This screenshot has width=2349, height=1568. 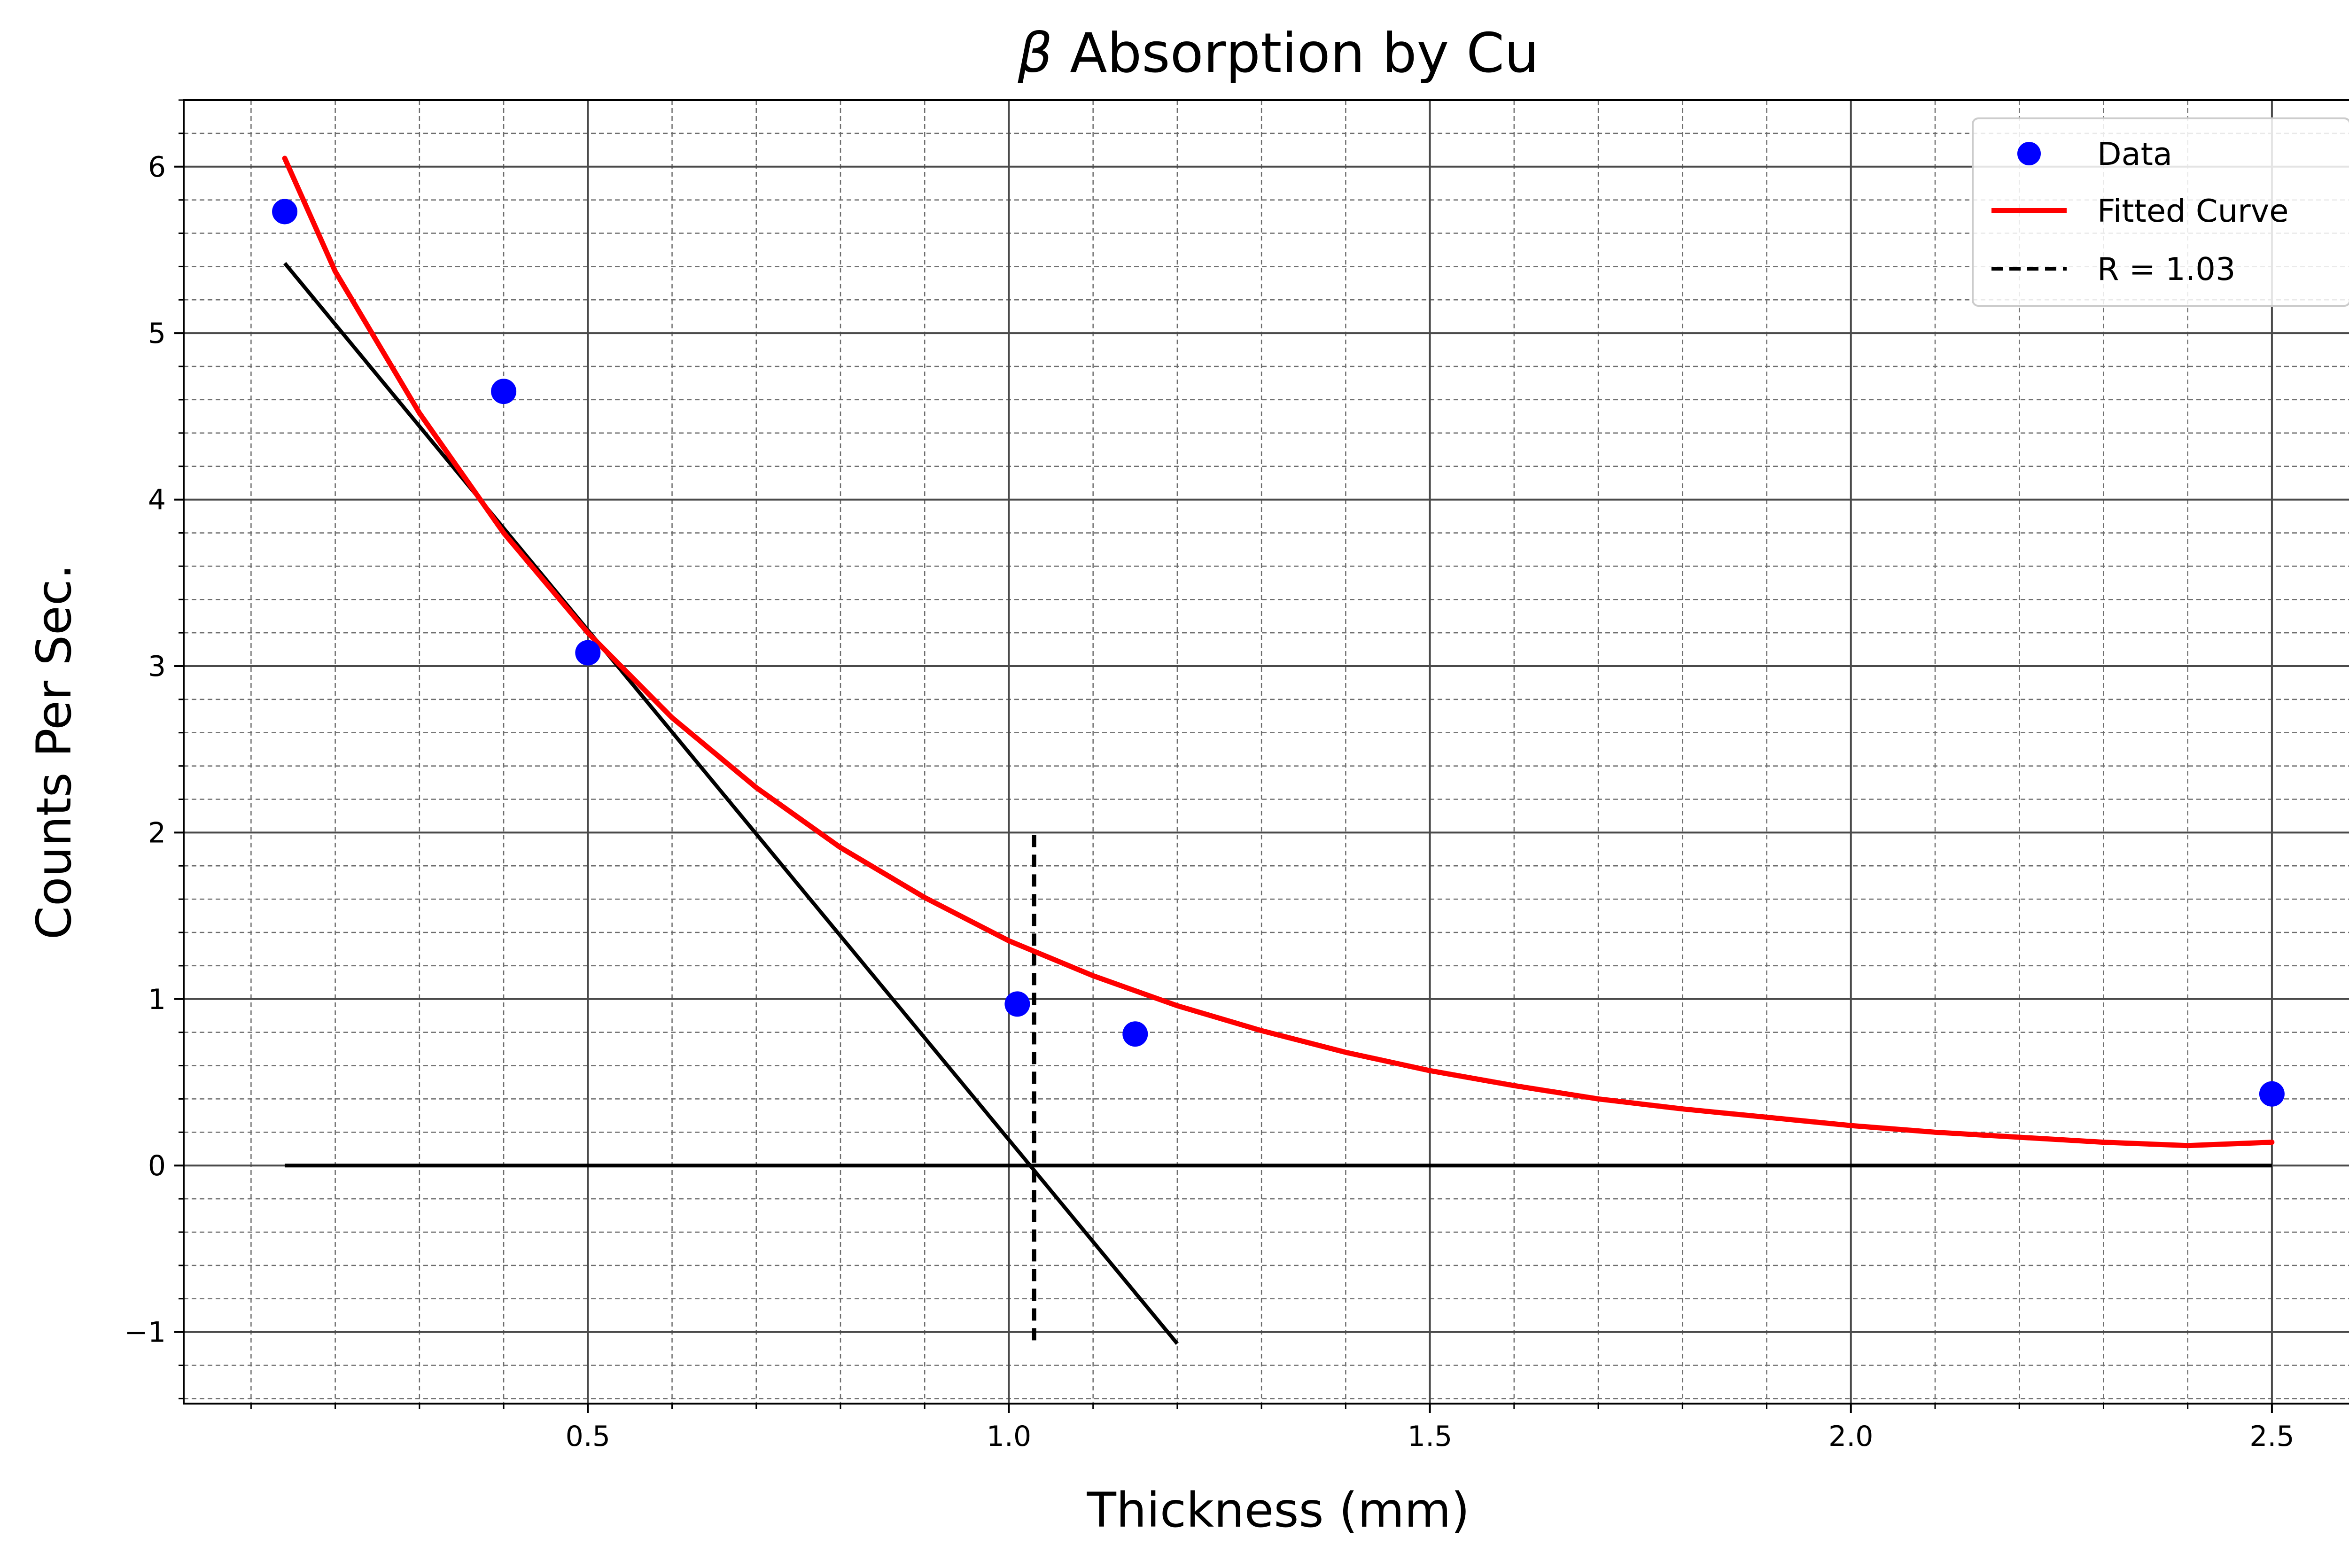 What do you see at coordinates (145, 1332) in the screenshot?
I see `y-tick-label: −1` at bounding box center [145, 1332].